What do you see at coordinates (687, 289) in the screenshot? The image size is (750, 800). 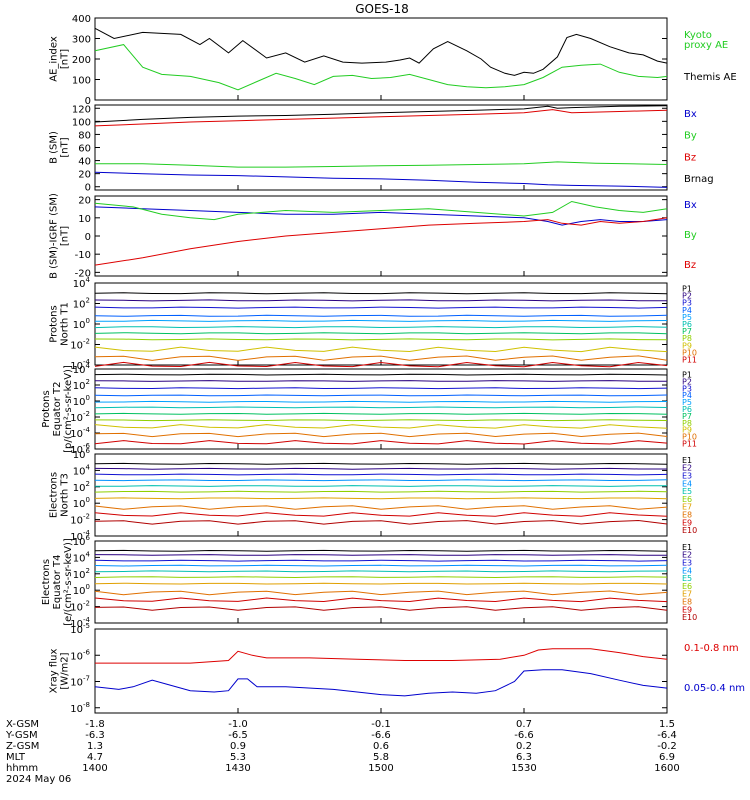 I see `legend-p1: P1` at bounding box center [687, 289].